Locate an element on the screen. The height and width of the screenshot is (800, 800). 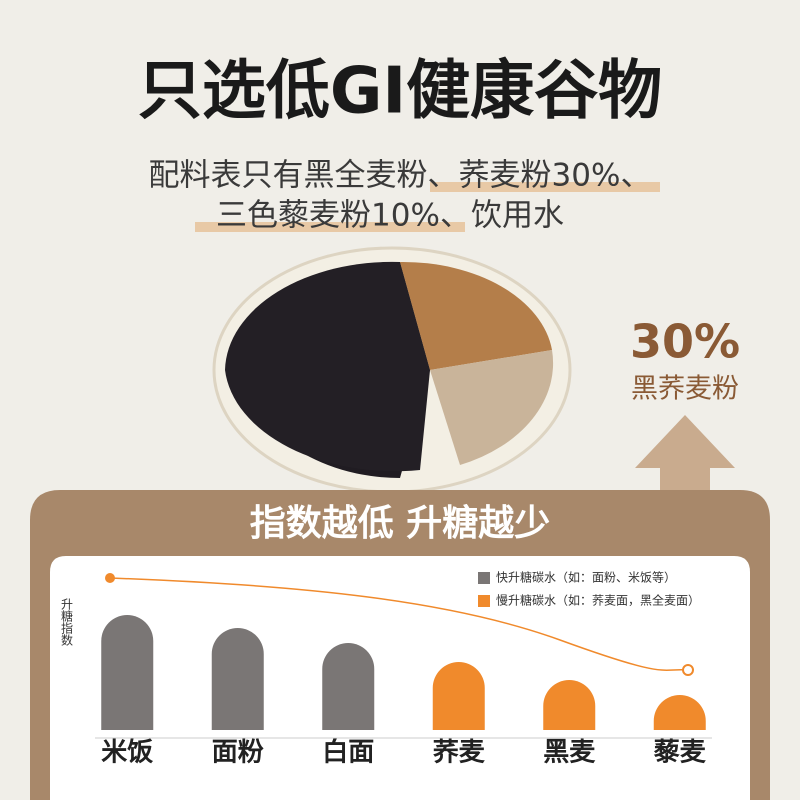
title: 只选低GI健康谷物 is located at coordinates (400, 92).